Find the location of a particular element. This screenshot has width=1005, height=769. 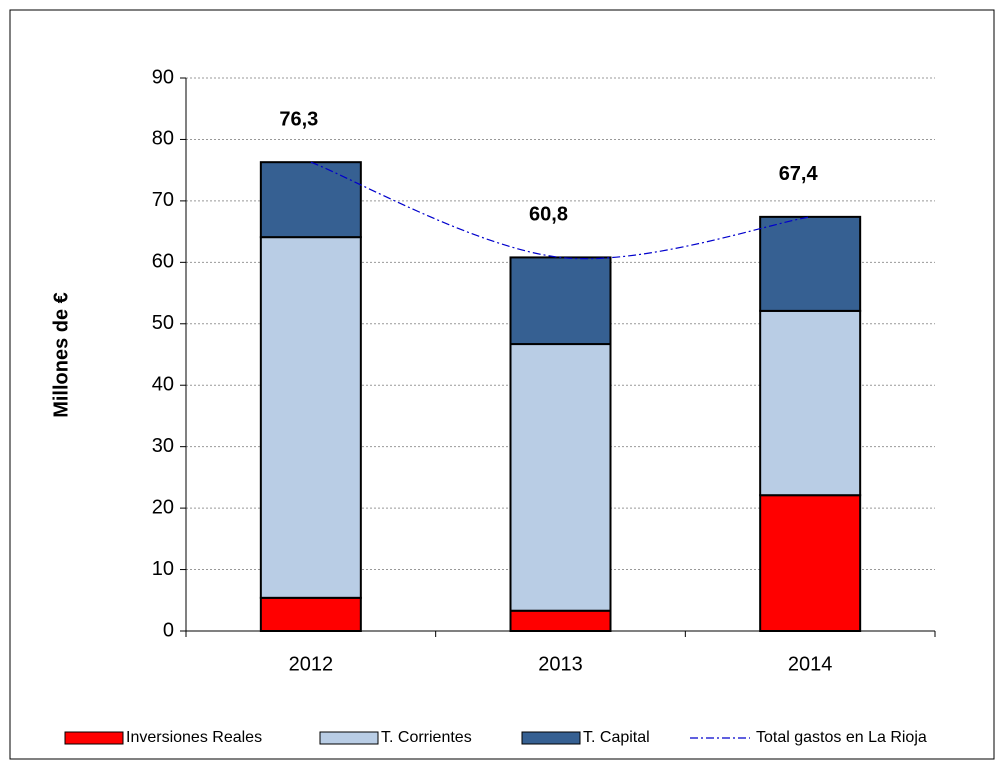

total-line is located at coordinates (560, 210).